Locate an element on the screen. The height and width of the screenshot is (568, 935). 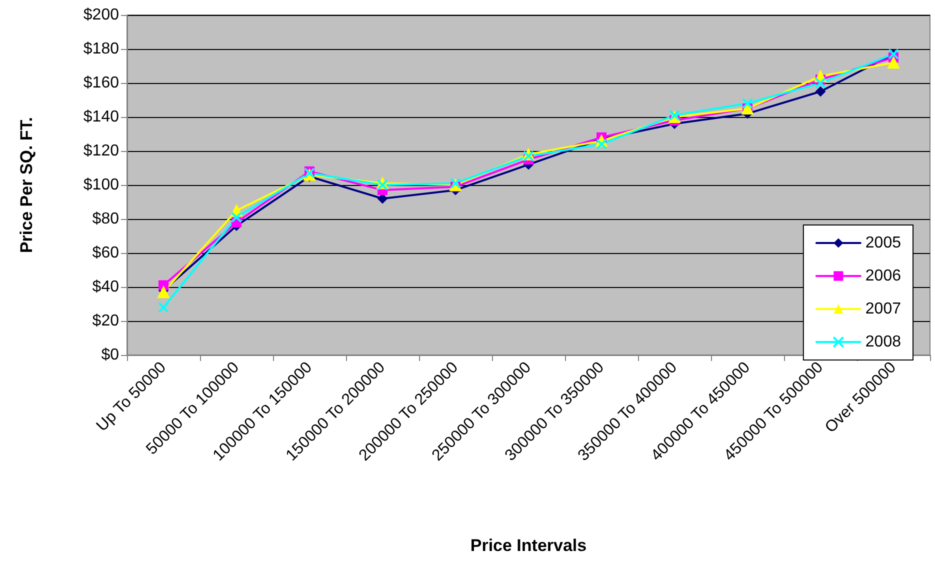
y-tick-label: $20 is located at coordinates (106, 321).